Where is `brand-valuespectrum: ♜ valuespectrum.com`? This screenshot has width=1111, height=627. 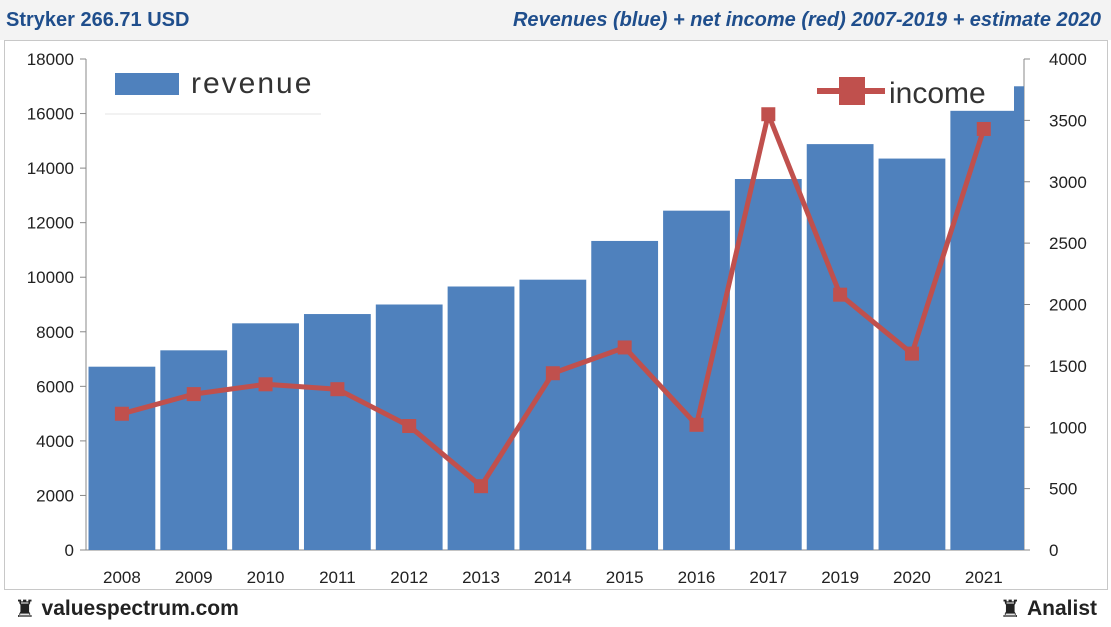
brand-valuespectrum: ♜ valuespectrum.com is located at coordinates (126, 609).